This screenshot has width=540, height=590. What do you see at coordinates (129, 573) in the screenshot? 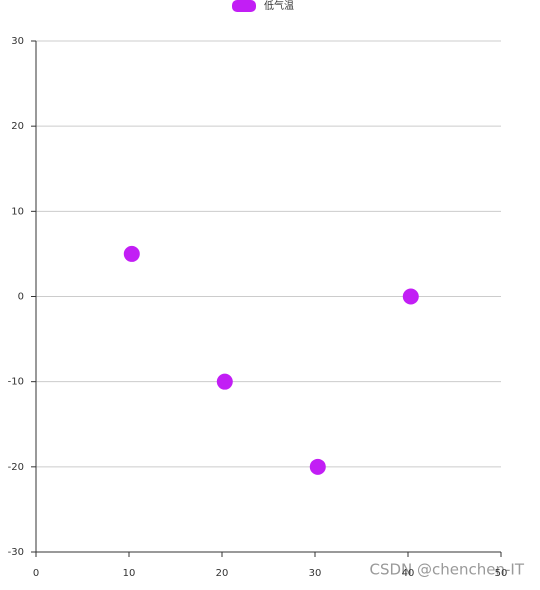
I see `x-tick-label: 10` at bounding box center [129, 573].